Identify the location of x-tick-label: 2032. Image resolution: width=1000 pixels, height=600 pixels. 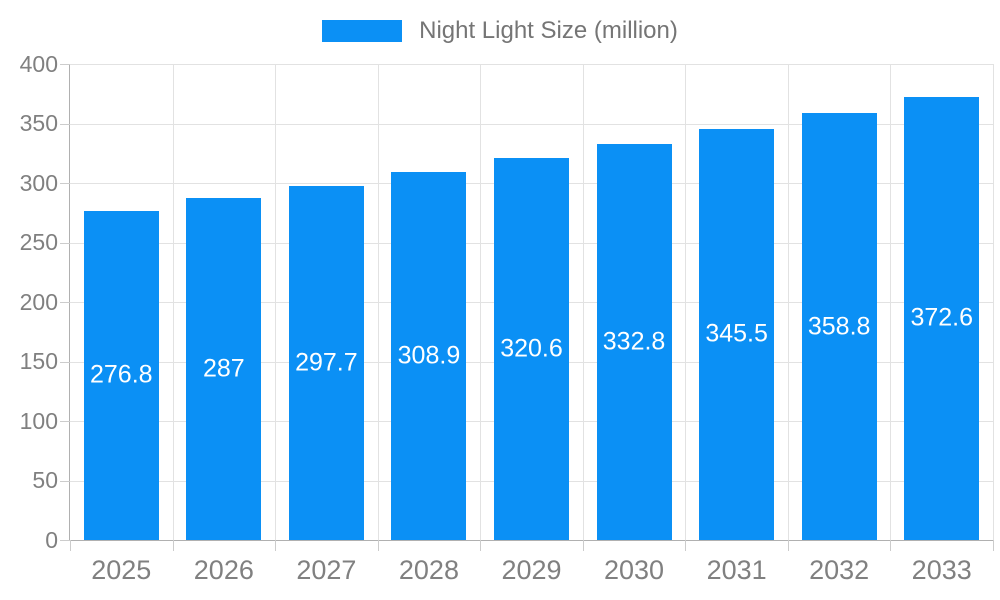
(839, 570).